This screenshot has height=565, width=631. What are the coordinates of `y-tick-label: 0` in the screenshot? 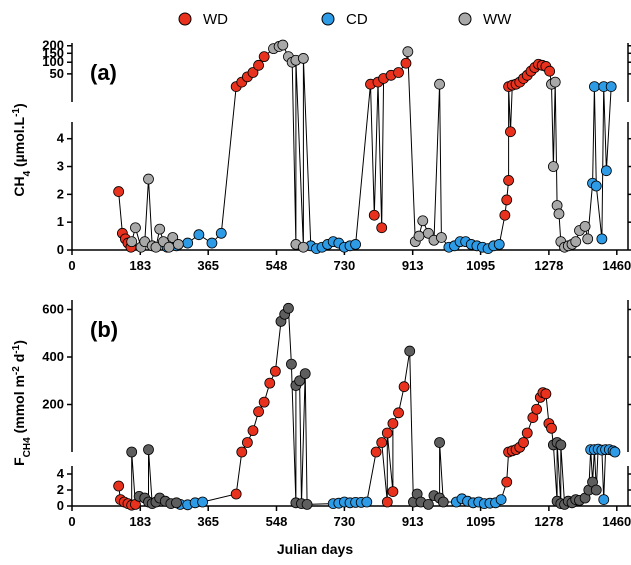 It's located at (60, 249).